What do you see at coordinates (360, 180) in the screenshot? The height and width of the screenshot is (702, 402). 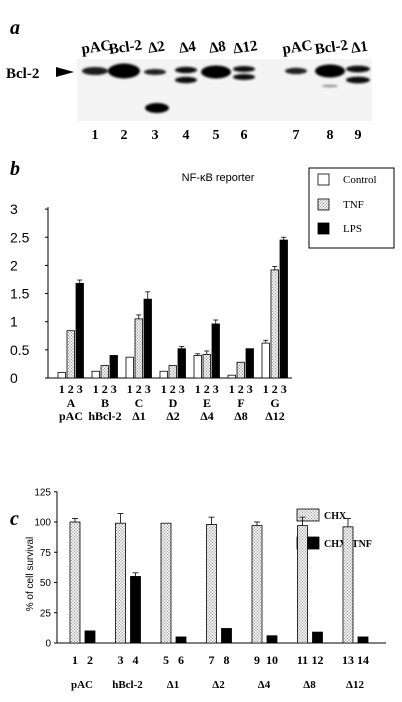 I see `legend-label: Control` at bounding box center [360, 180].